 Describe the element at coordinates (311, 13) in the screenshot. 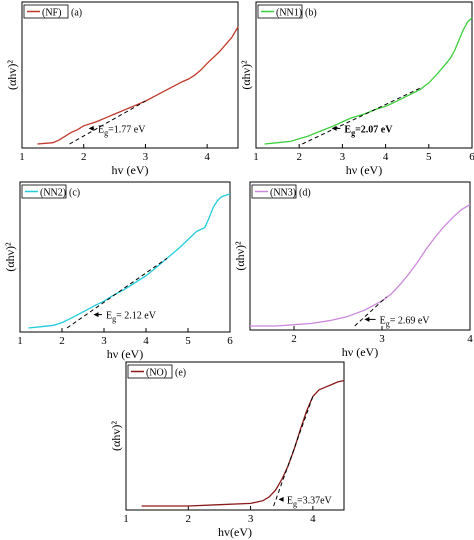

I see `panel-label: (b)` at that location.